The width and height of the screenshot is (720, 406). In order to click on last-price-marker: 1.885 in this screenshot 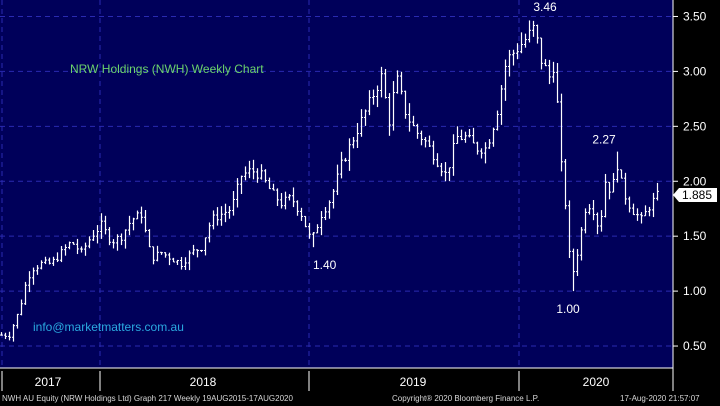, I will do `click(695, 195)`.